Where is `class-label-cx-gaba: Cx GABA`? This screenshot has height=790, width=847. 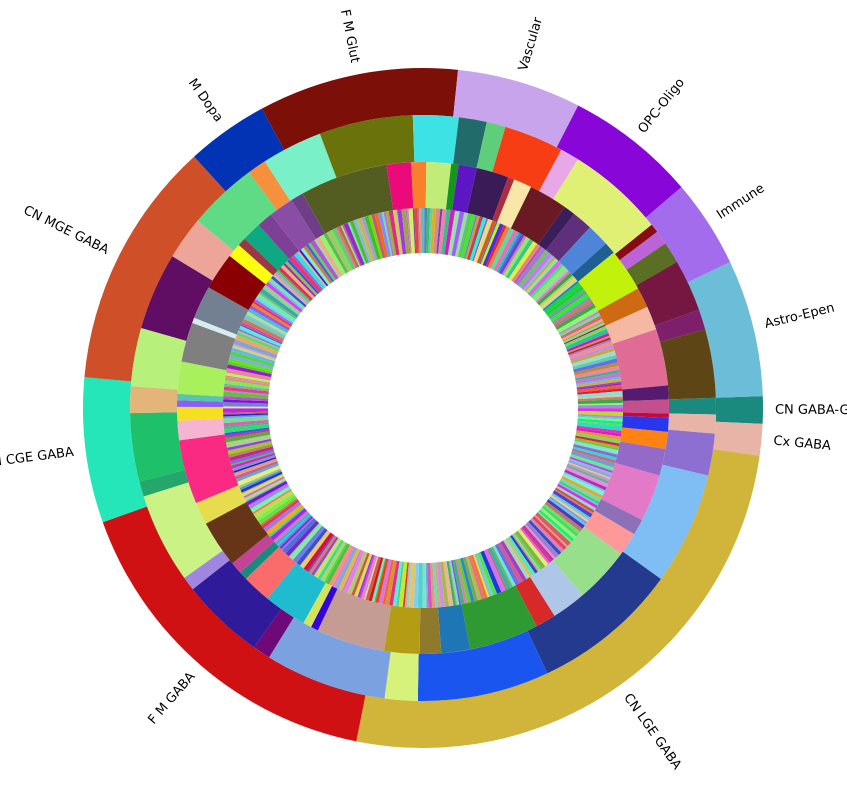 class-label-cx-gaba: Cx GABA is located at coordinates (802, 444).